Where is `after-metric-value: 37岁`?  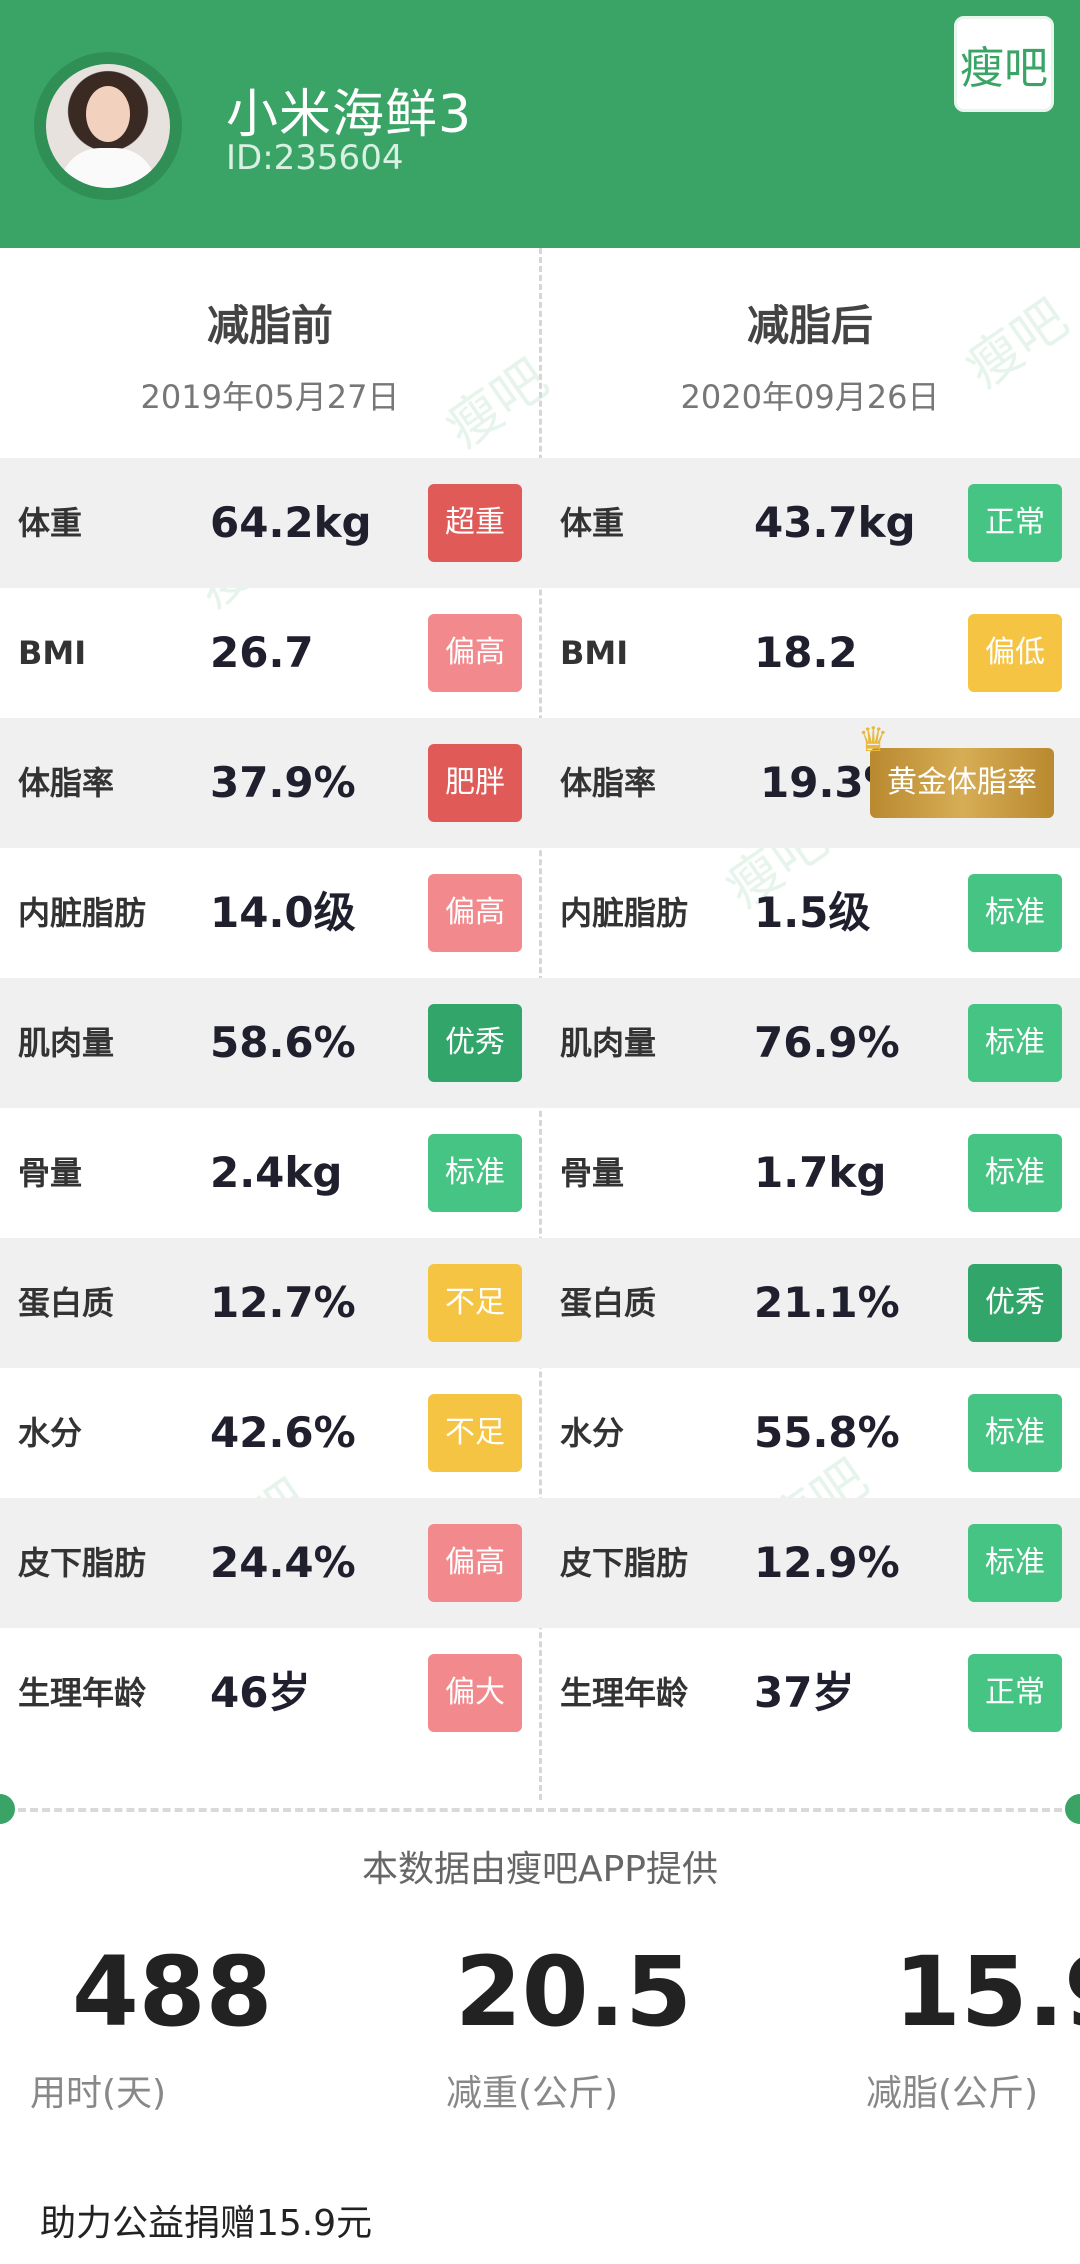 after-metric-value: 37岁 is located at coordinates (804, 1692).